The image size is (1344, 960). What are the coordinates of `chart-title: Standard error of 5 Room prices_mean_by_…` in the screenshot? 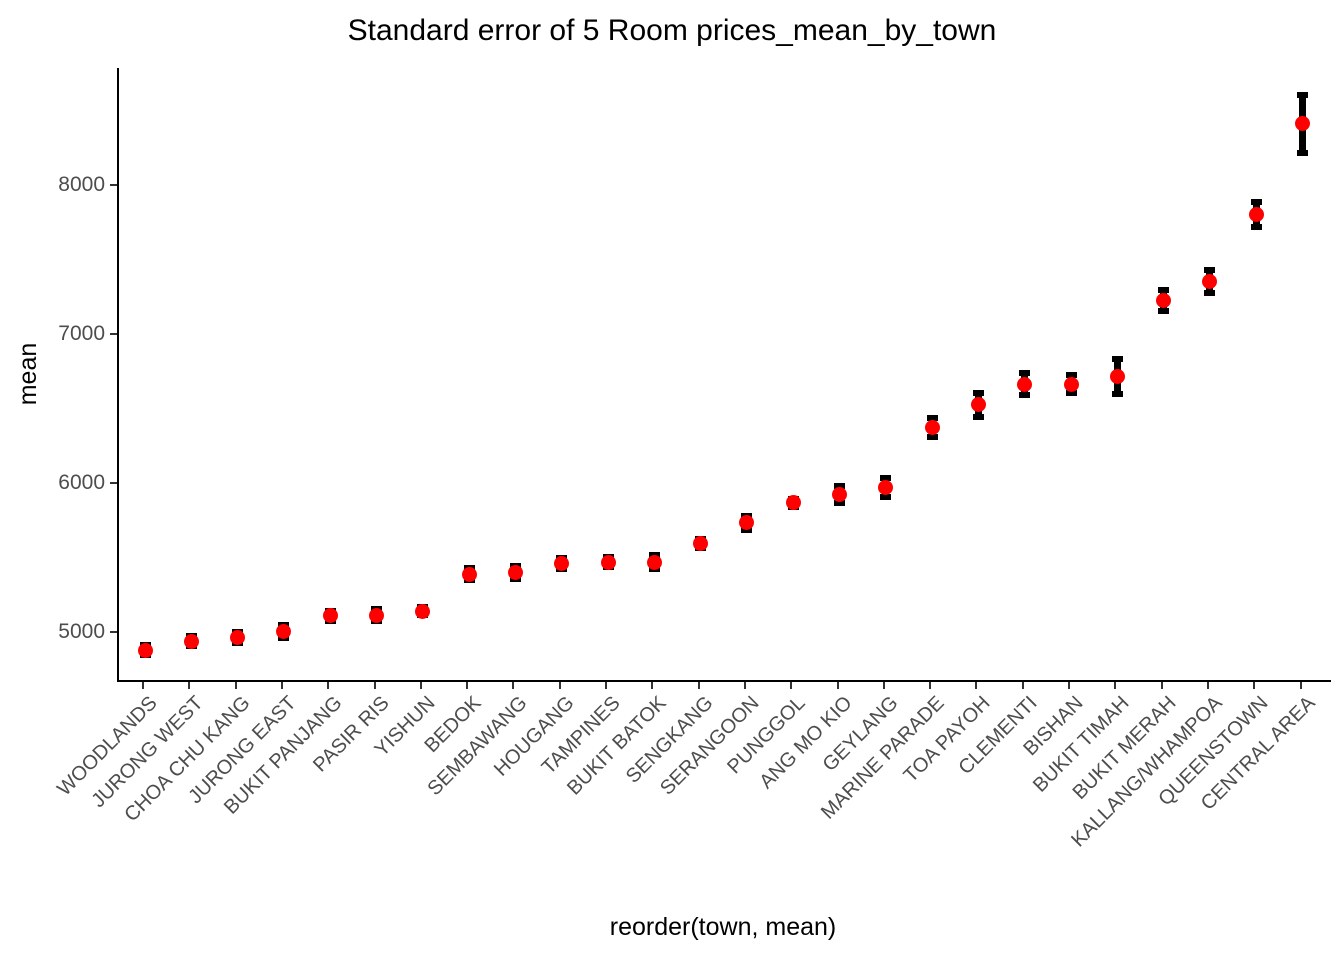 It's located at (672, 30).